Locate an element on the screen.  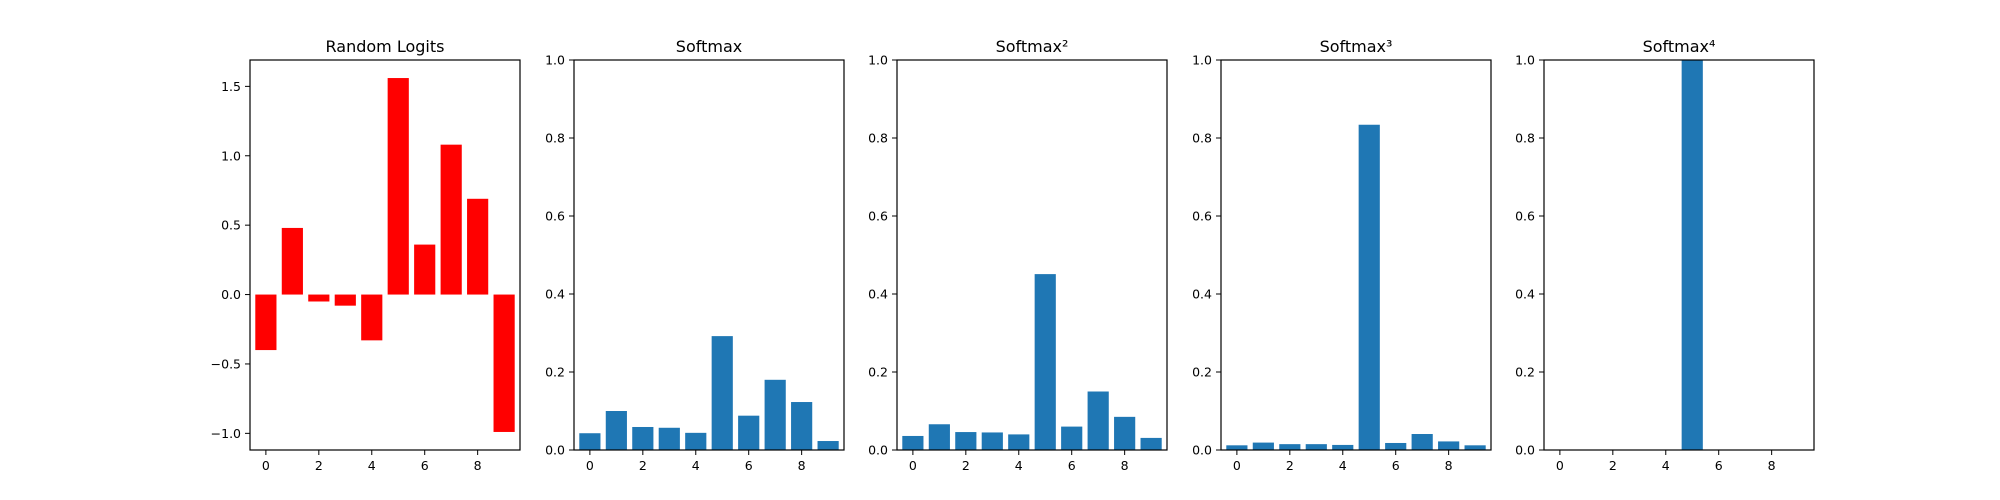
subplot-5: 0 2 4 6 8 0.0 0.2 0.4 0.6 0.8 1.0 Softmax⁴ is located at coordinates (1665, 255).